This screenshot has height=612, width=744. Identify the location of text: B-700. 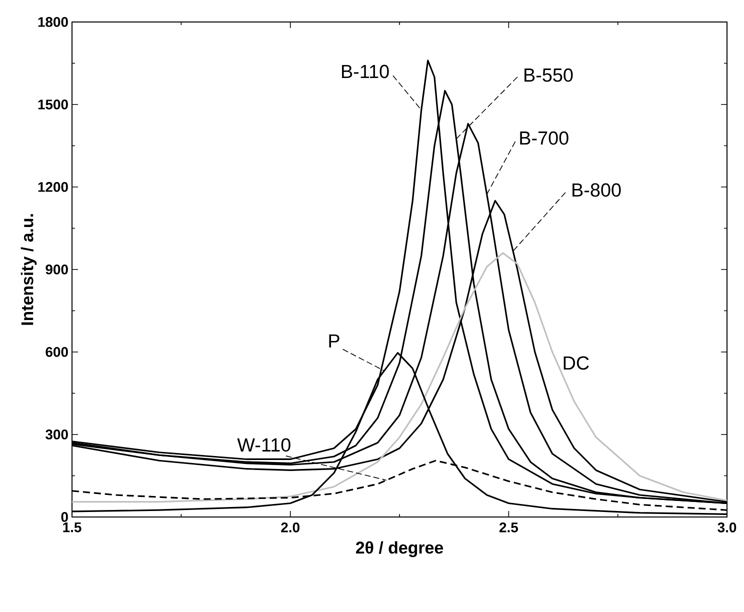
(544, 138).